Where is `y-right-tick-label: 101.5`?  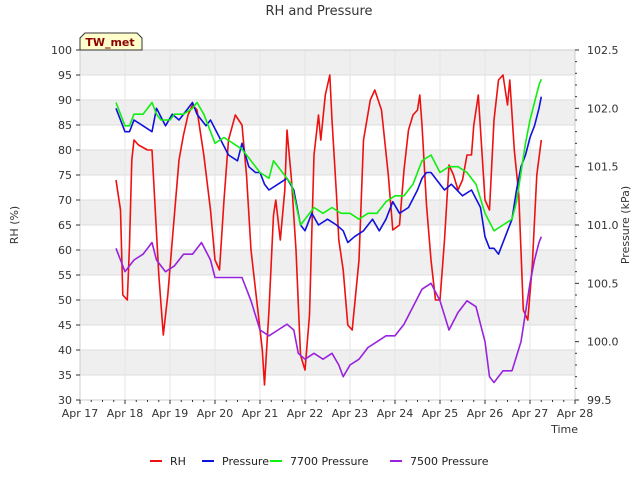
y-right-tick-label: 101.5 is located at coordinates (603, 167).